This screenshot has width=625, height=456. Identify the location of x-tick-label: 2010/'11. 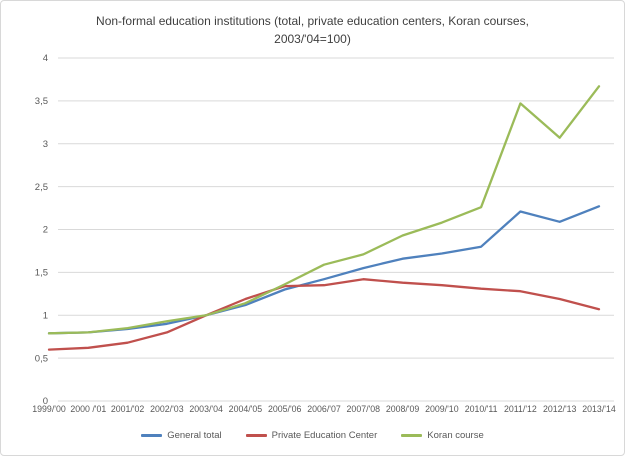
(481, 409).